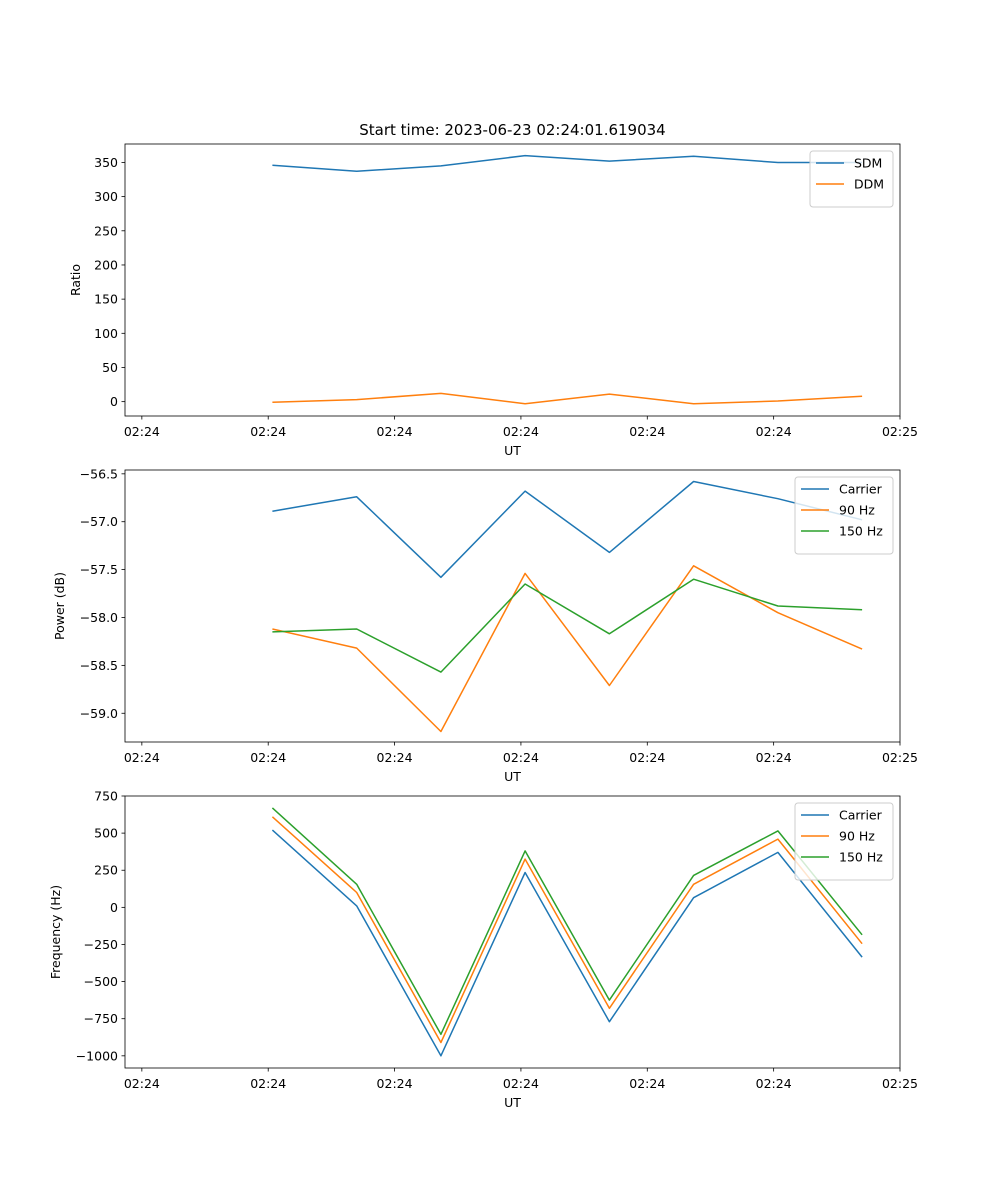  What do you see at coordinates (99, 569) in the screenshot?
I see `y-tick-label: −57.5` at bounding box center [99, 569].